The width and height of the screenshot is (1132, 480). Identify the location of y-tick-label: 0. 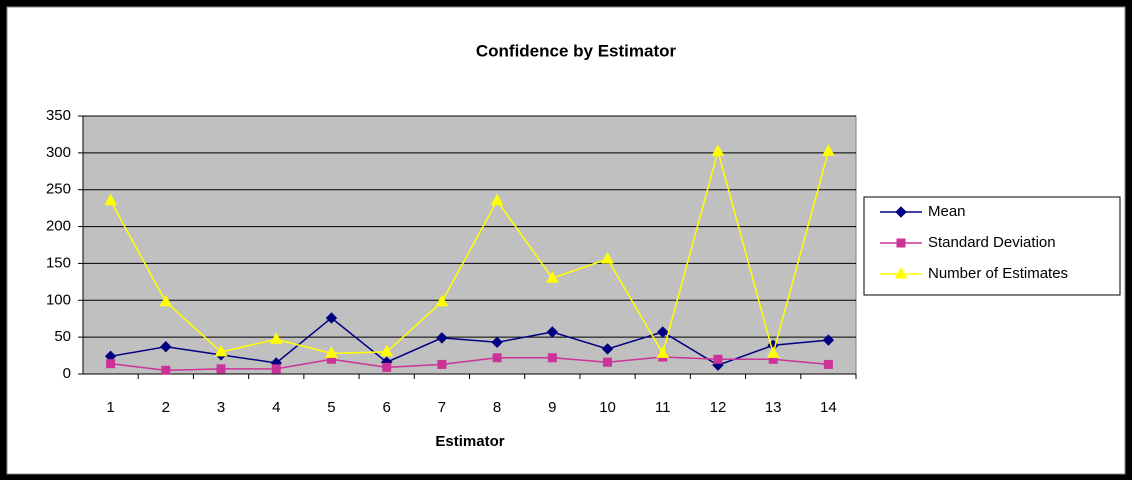
(67, 373).